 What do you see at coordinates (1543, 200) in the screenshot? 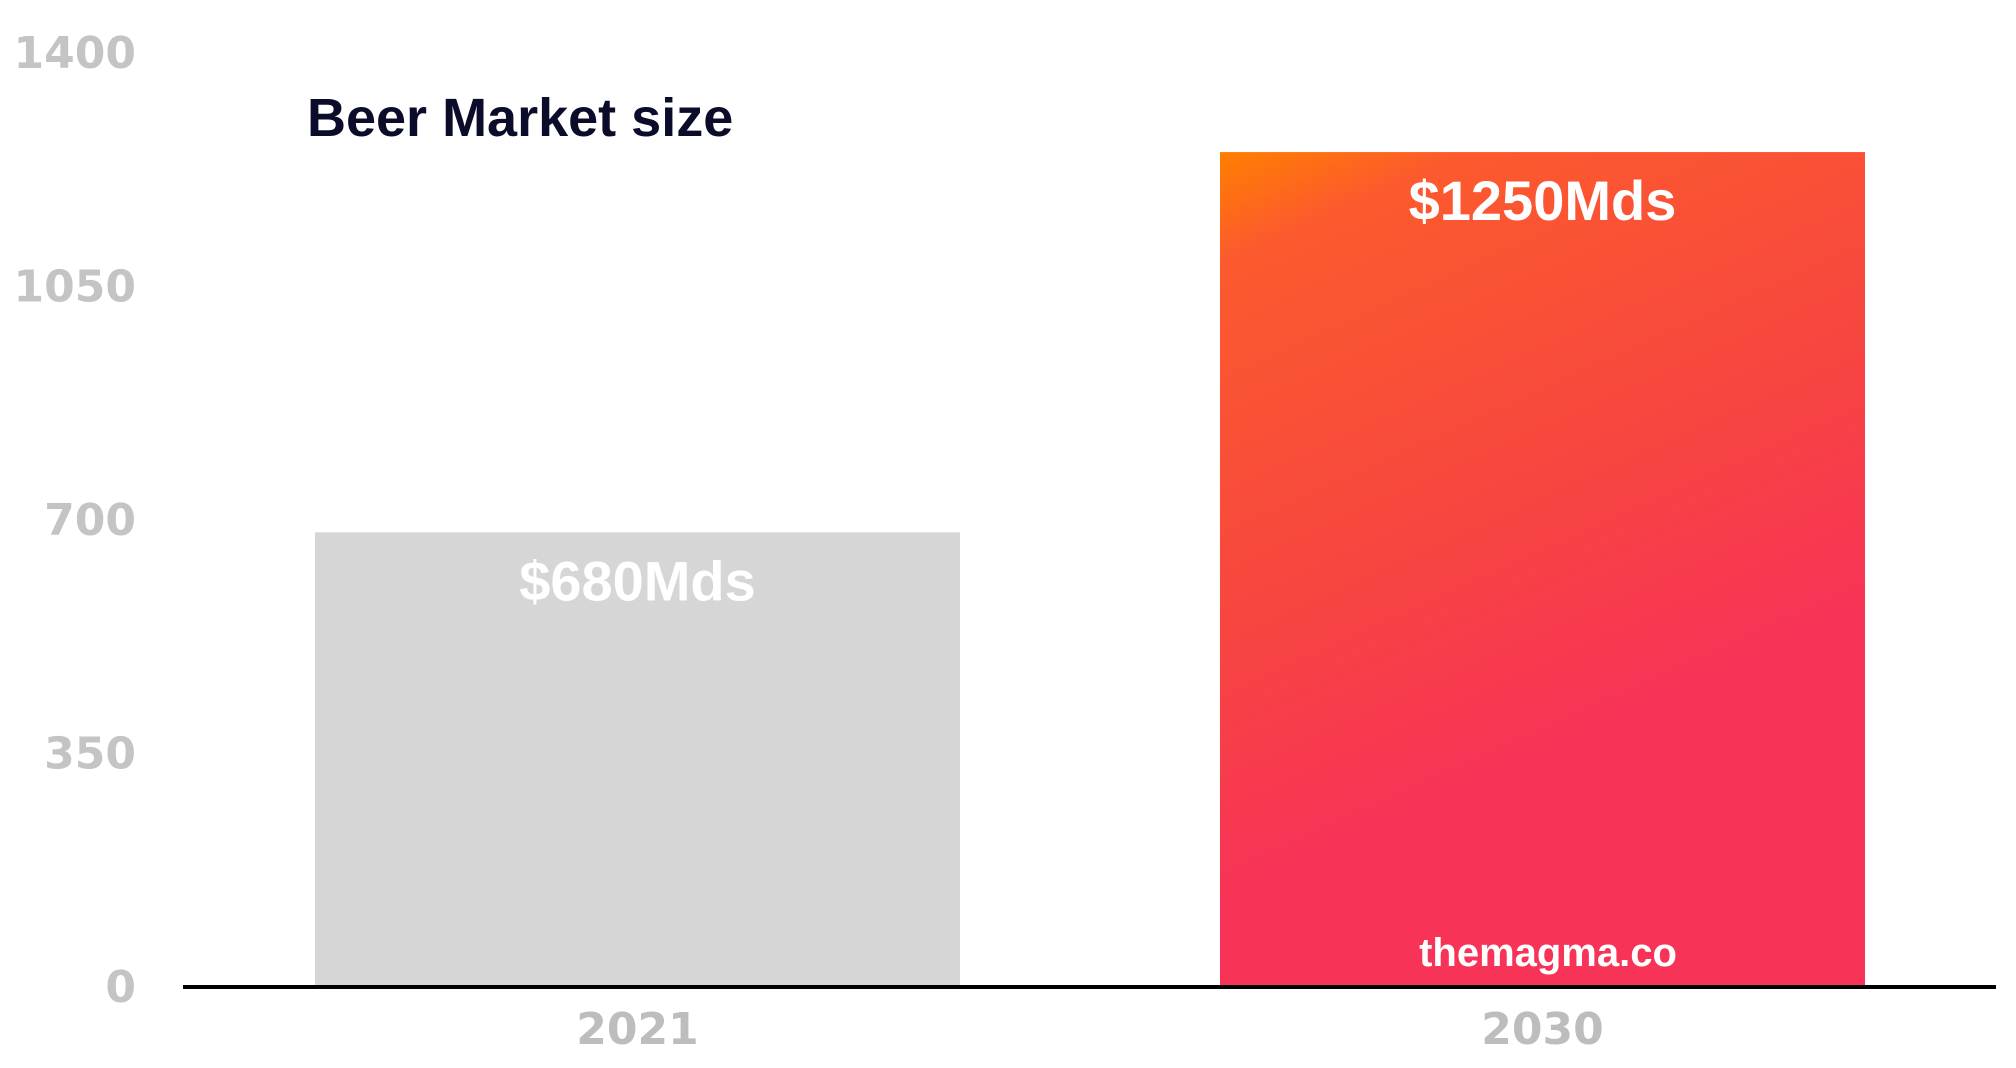
I see `data-label: $1250Mds` at bounding box center [1543, 200].